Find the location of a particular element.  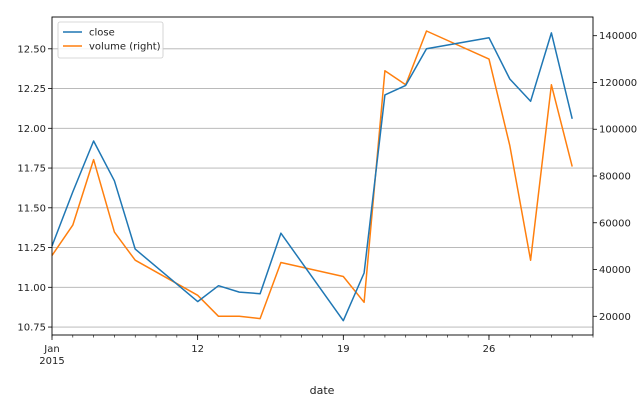

left-tick-label: 11.75 is located at coordinates (31, 169).